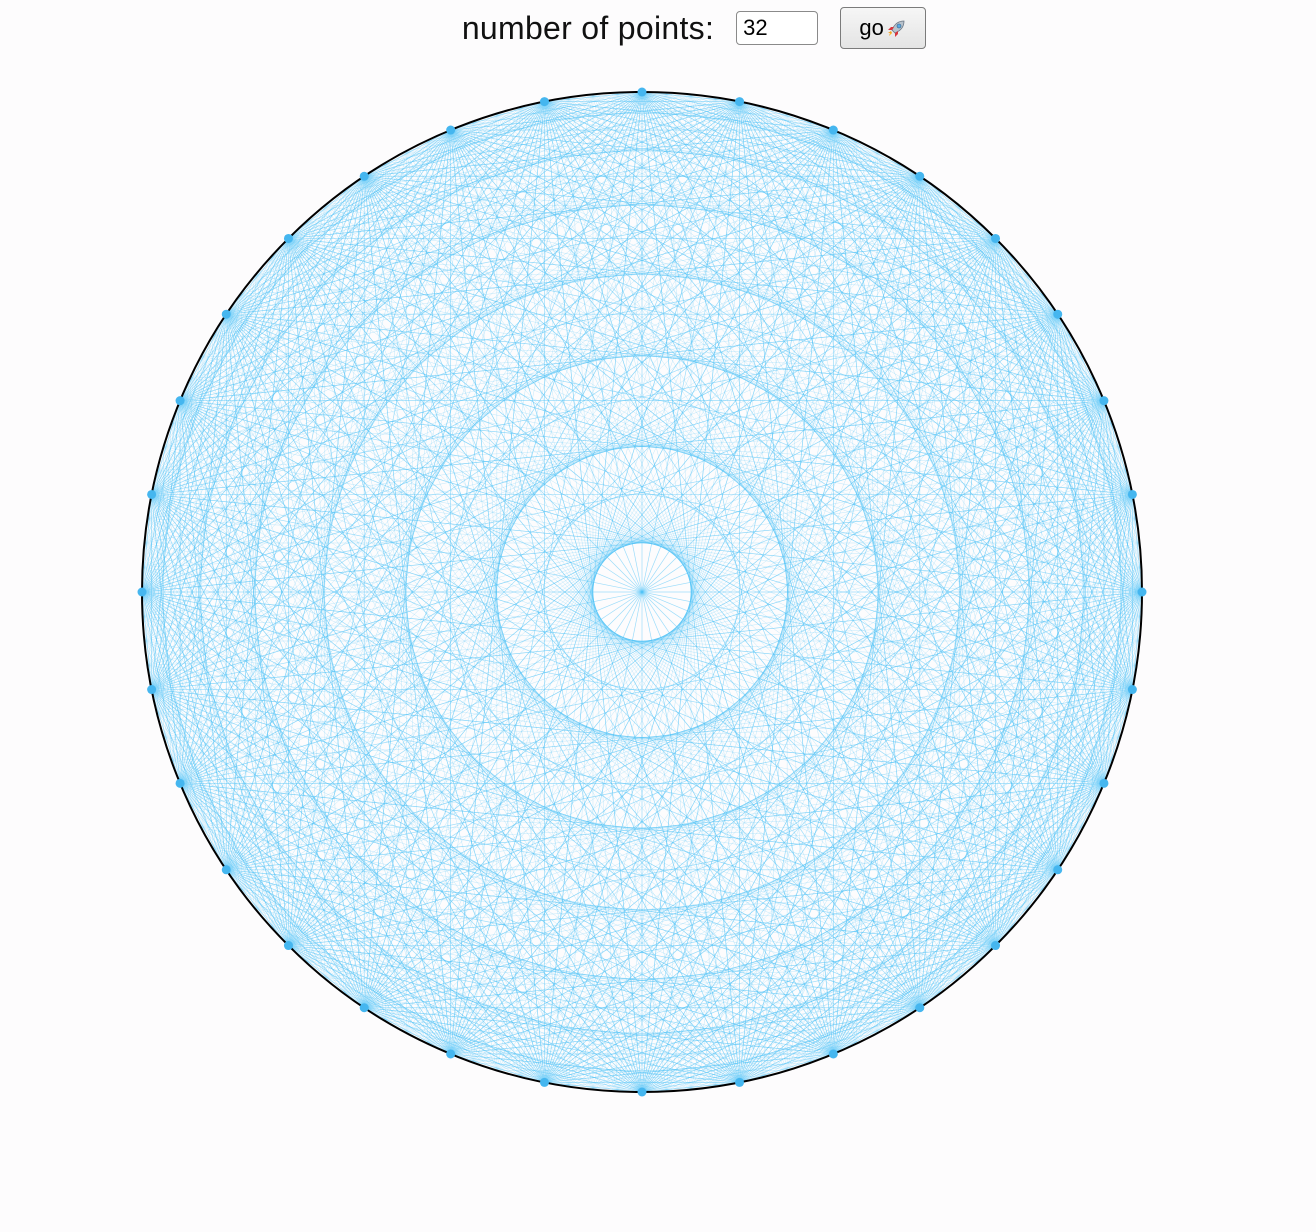 The image size is (1316, 1232). I want to click on go-button: go, so click(883, 28).